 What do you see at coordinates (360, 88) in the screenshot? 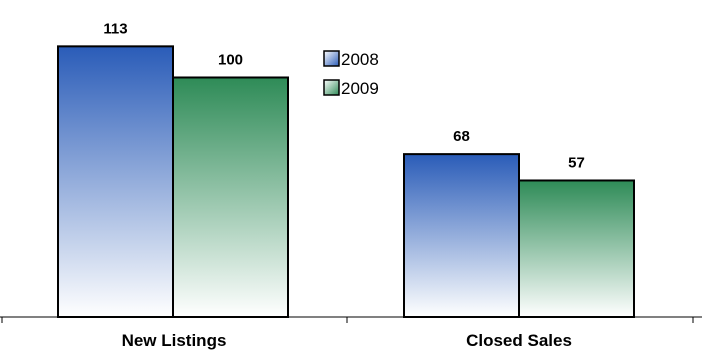
I see `legend-label-2009: 2009` at bounding box center [360, 88].